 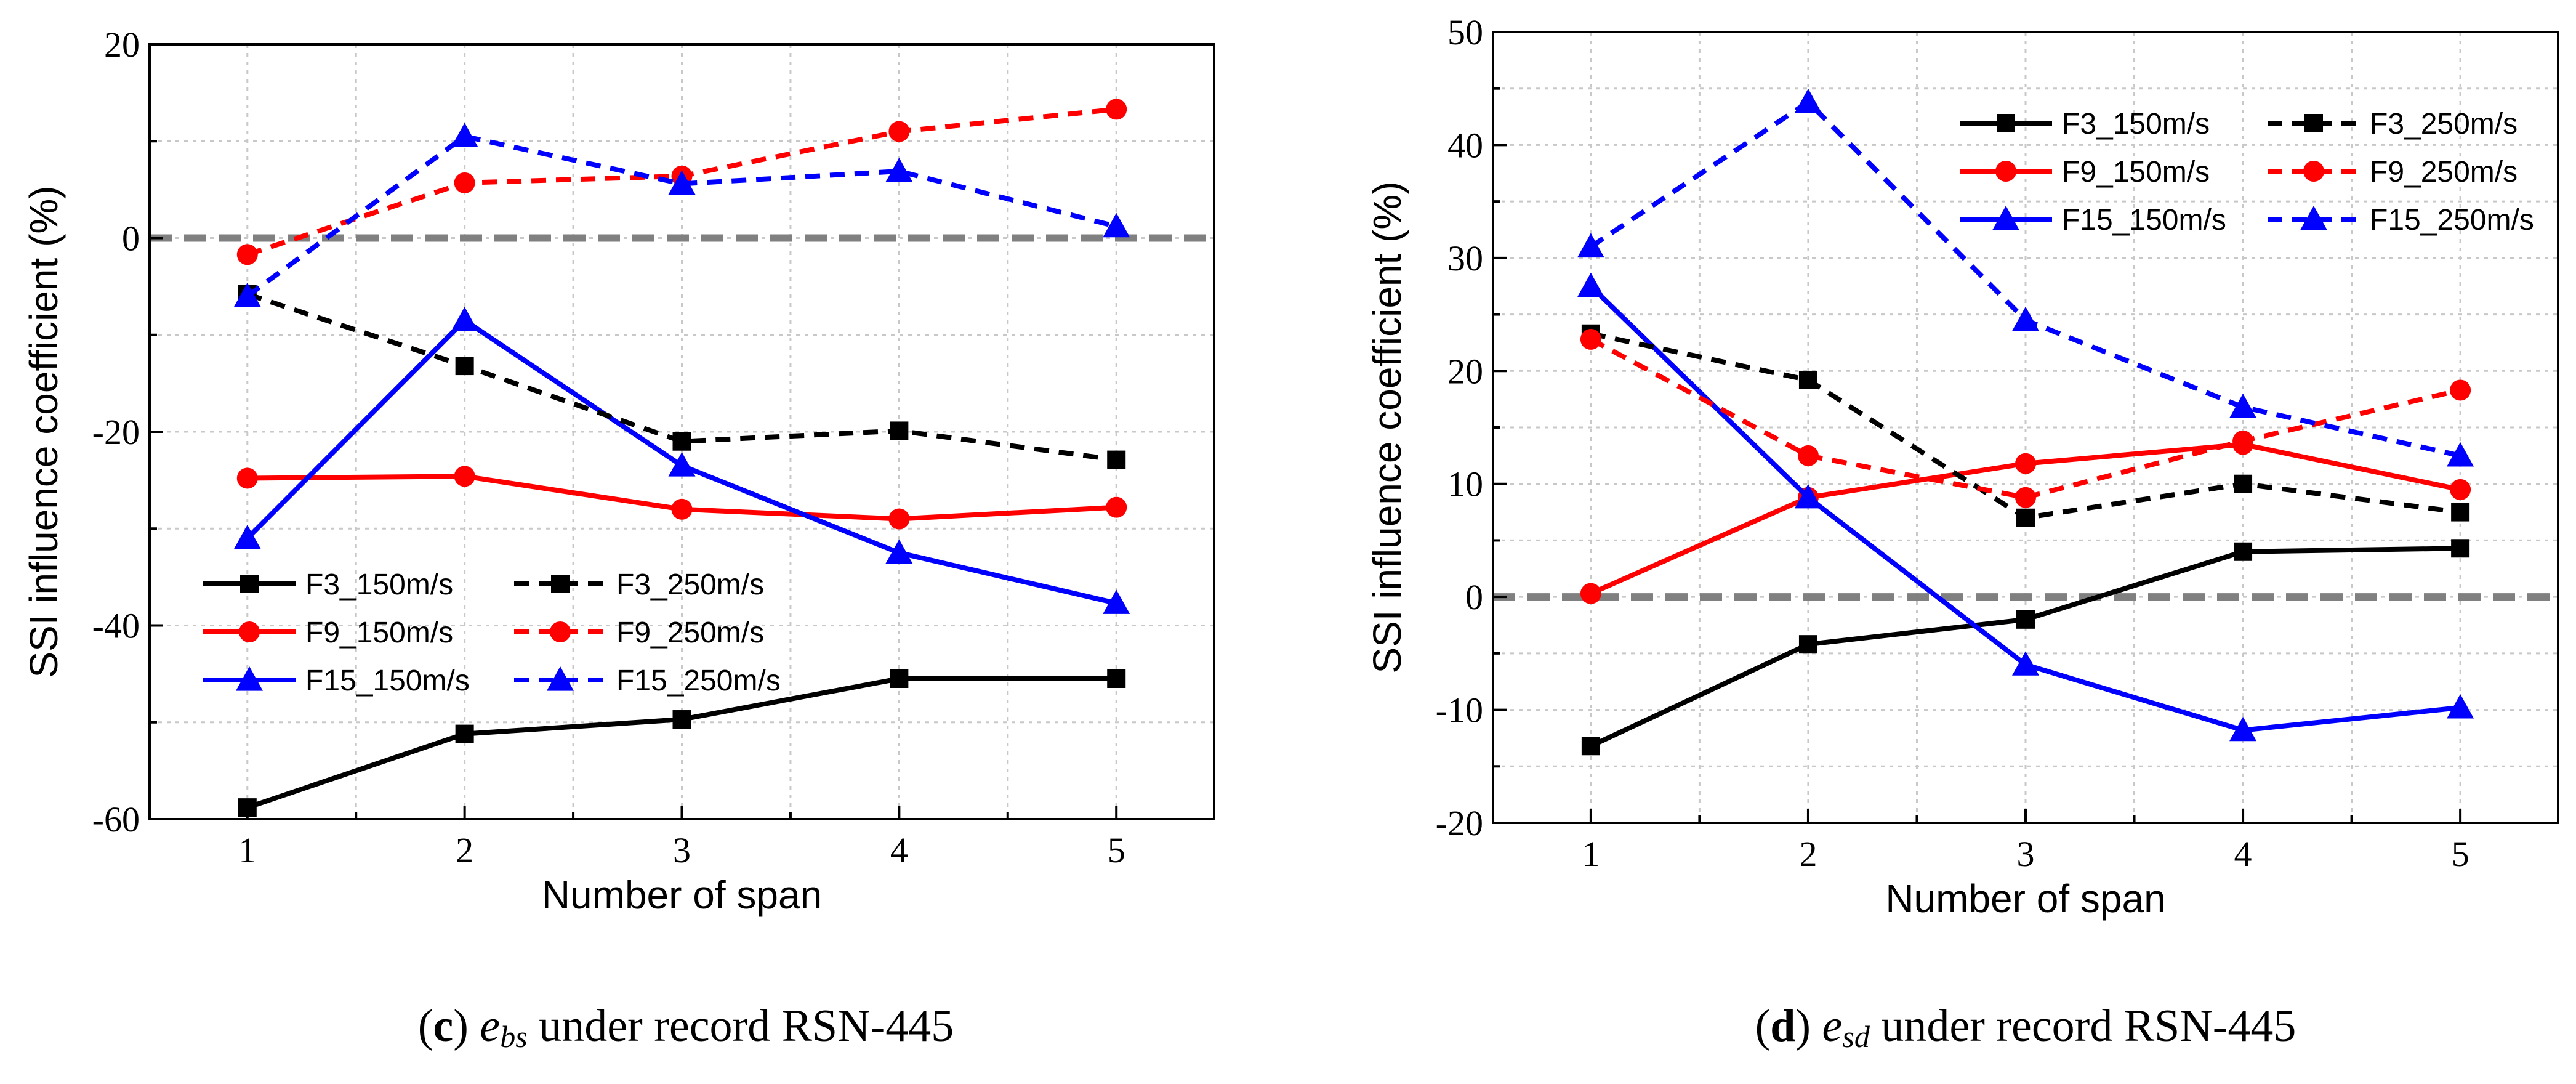 I want to click on caption-letter: c, so click(x=443, y=1026).